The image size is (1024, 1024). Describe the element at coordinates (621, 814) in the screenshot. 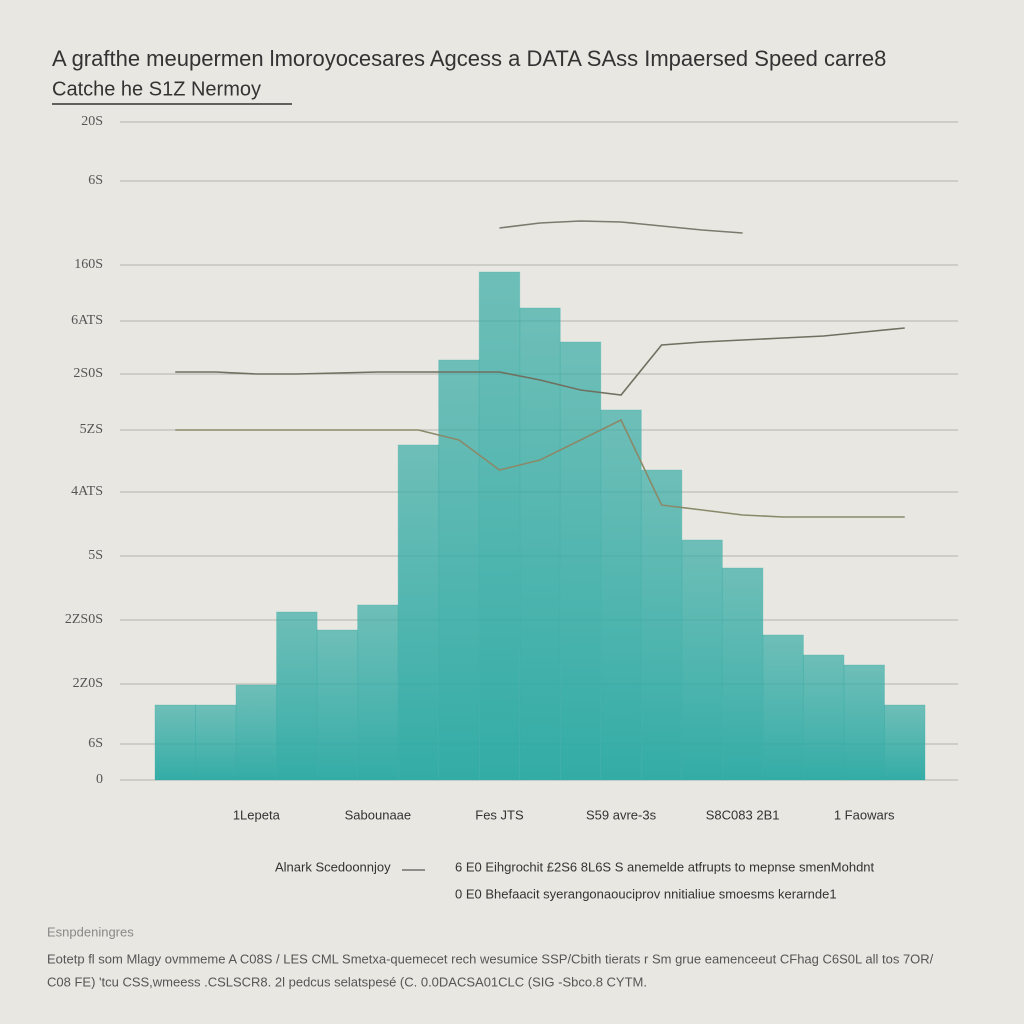

I see `x-tick-label: S59 avre-3s` at that location.